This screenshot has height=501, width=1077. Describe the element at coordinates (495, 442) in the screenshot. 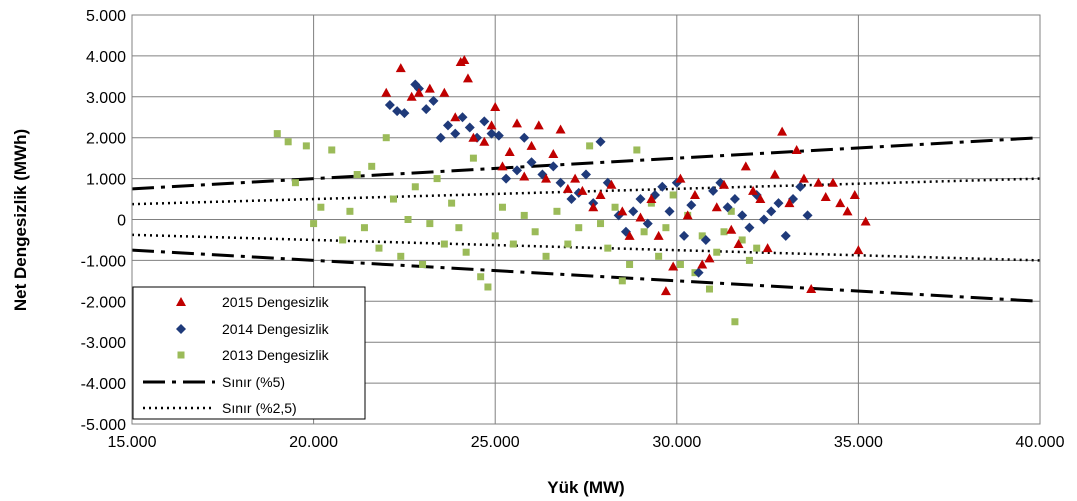

I see `x-tick-label: 25.000` at that location.